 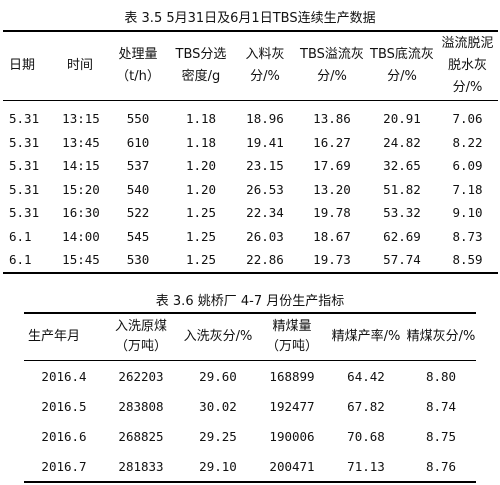 What do you see at coordinates (81, 166) in the screenshot?
I see `cell: 14:15` at bounding box center [81, 166].